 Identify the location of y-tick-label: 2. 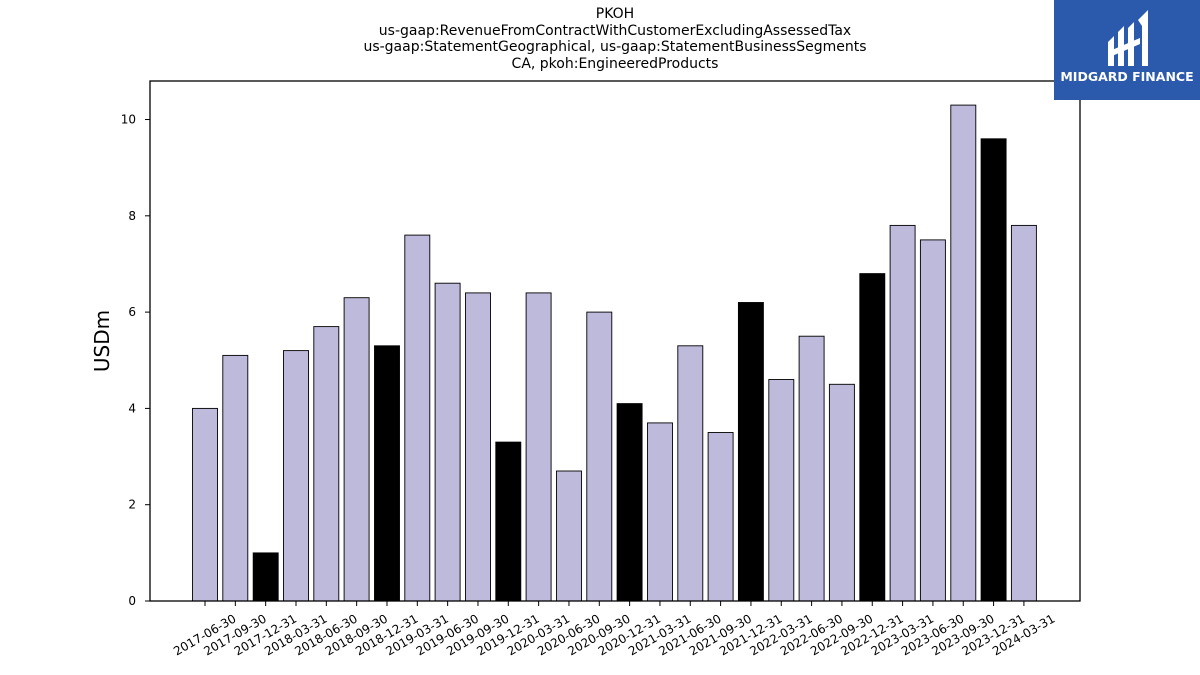
(132, 505).